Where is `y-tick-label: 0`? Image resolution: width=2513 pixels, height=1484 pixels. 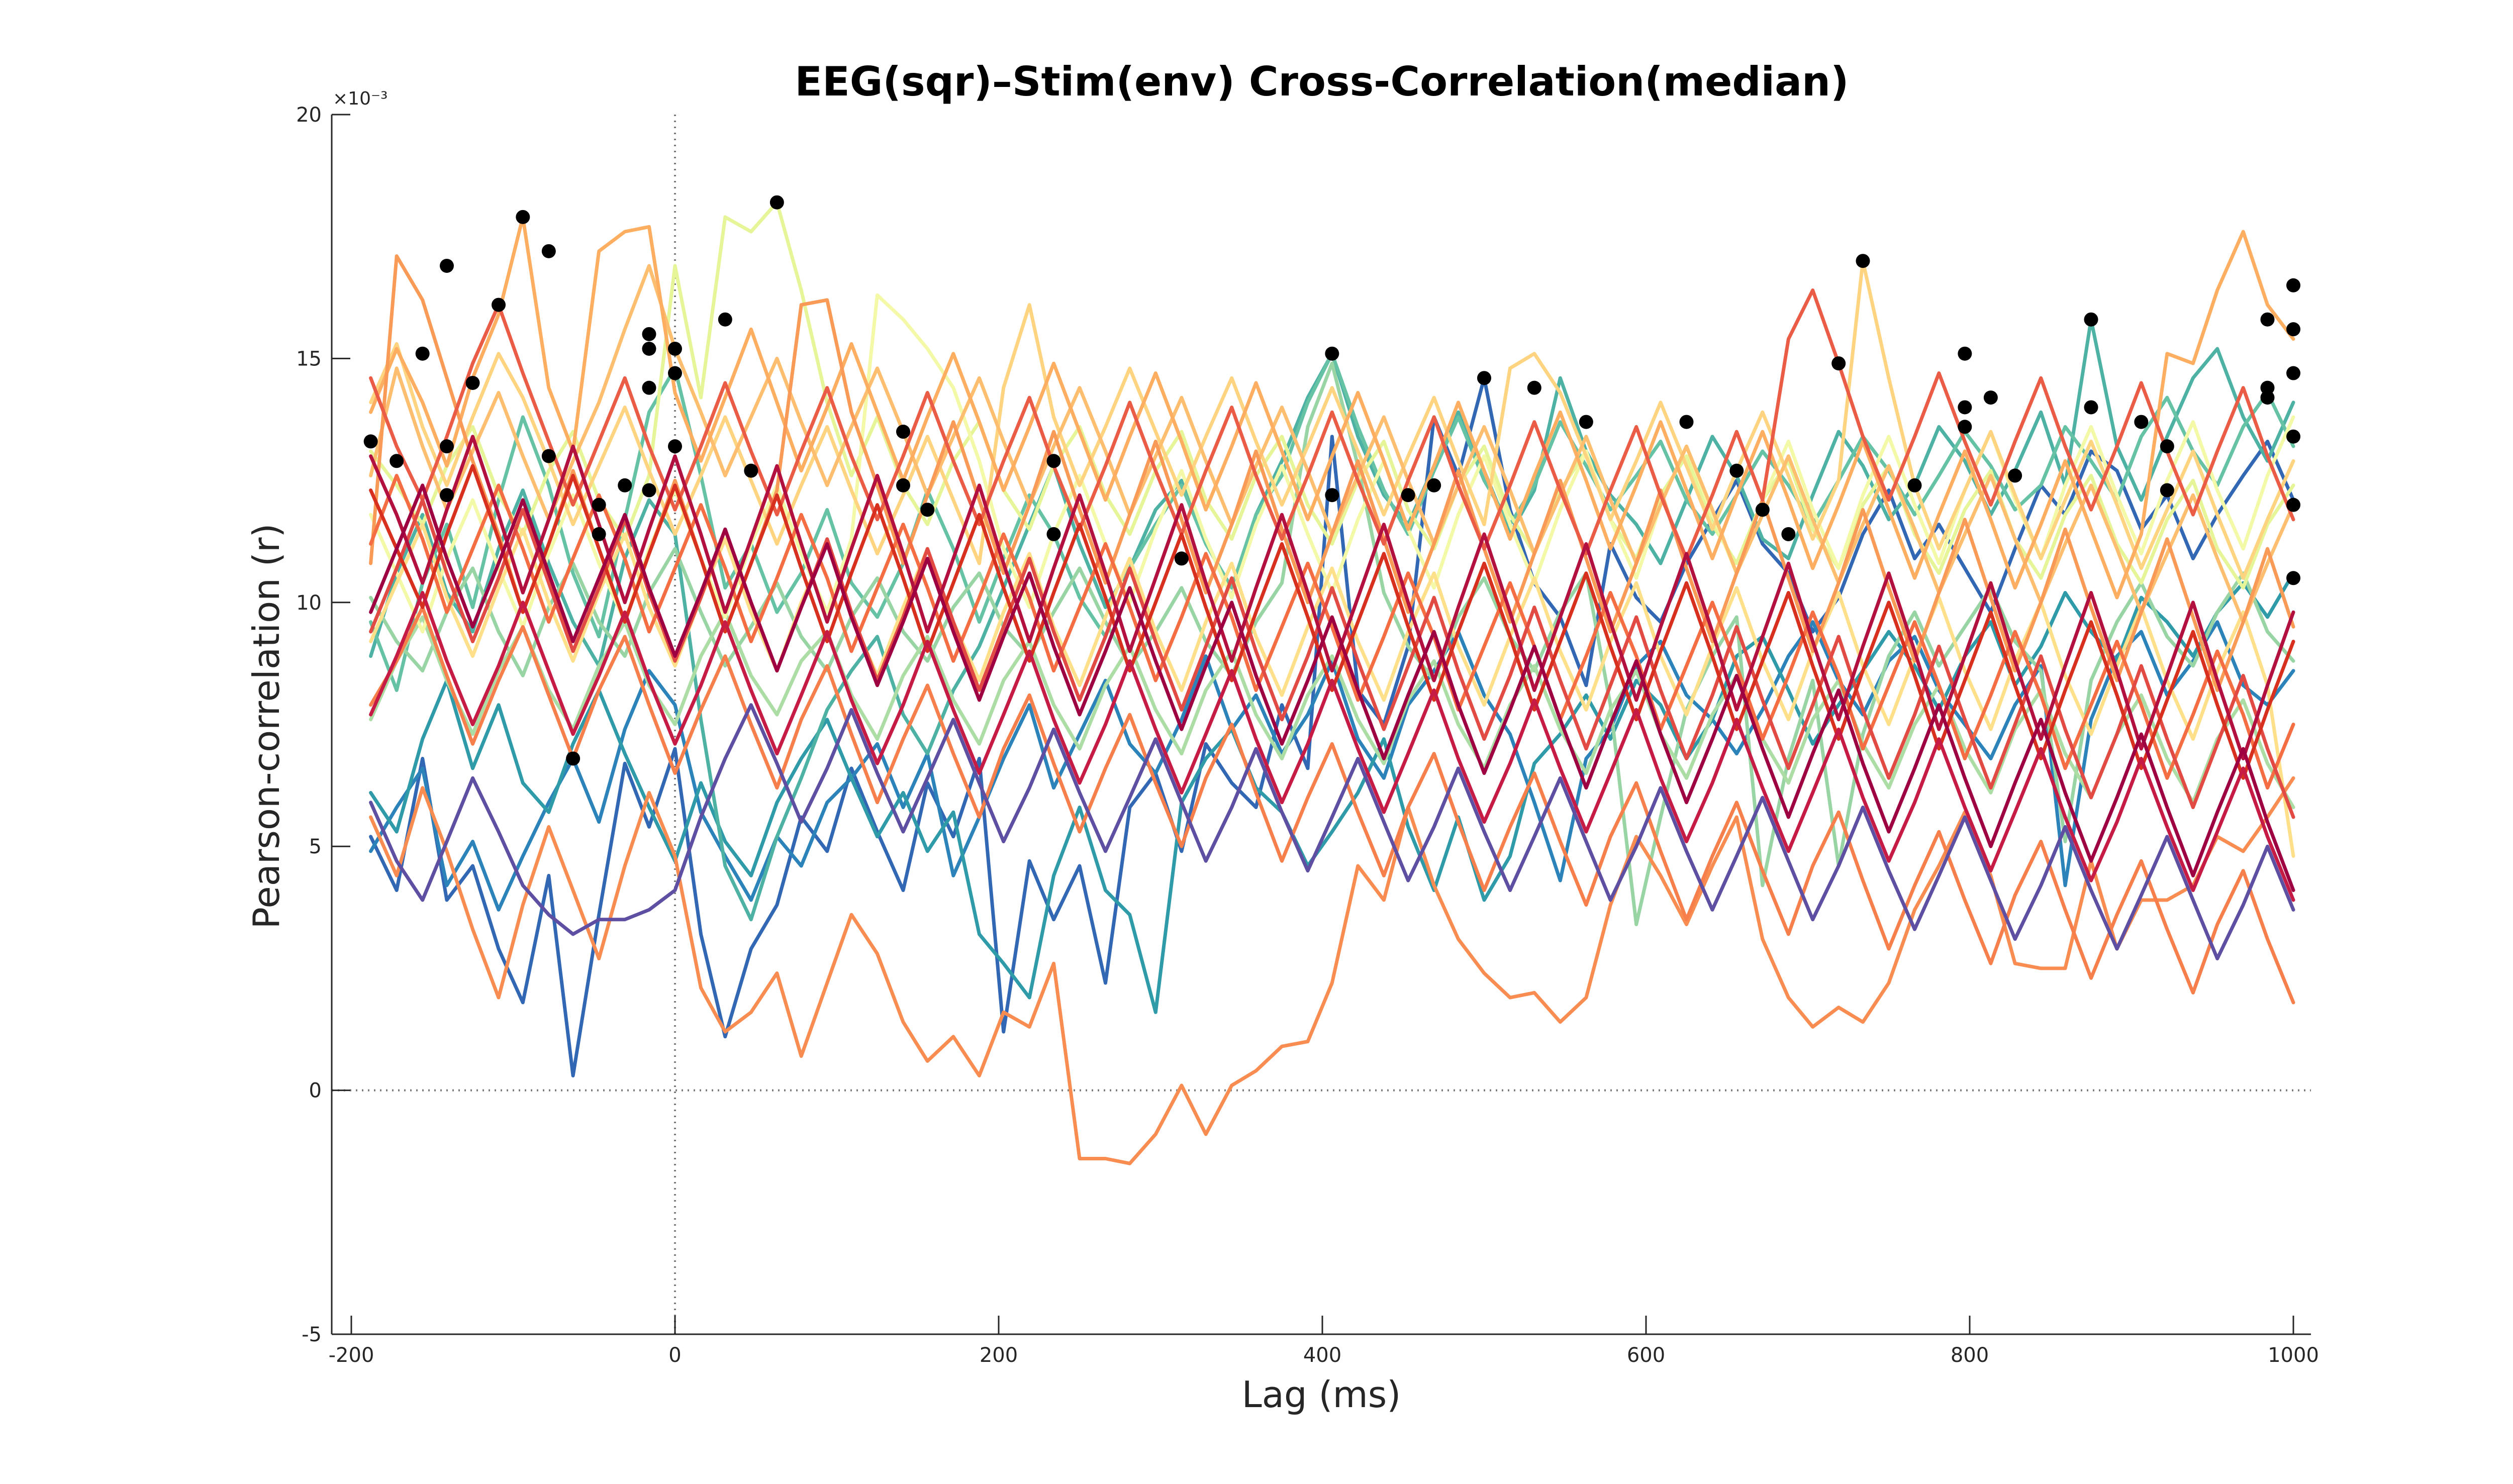 y-tick-label: 0 is located at coordinates (316, 1091).